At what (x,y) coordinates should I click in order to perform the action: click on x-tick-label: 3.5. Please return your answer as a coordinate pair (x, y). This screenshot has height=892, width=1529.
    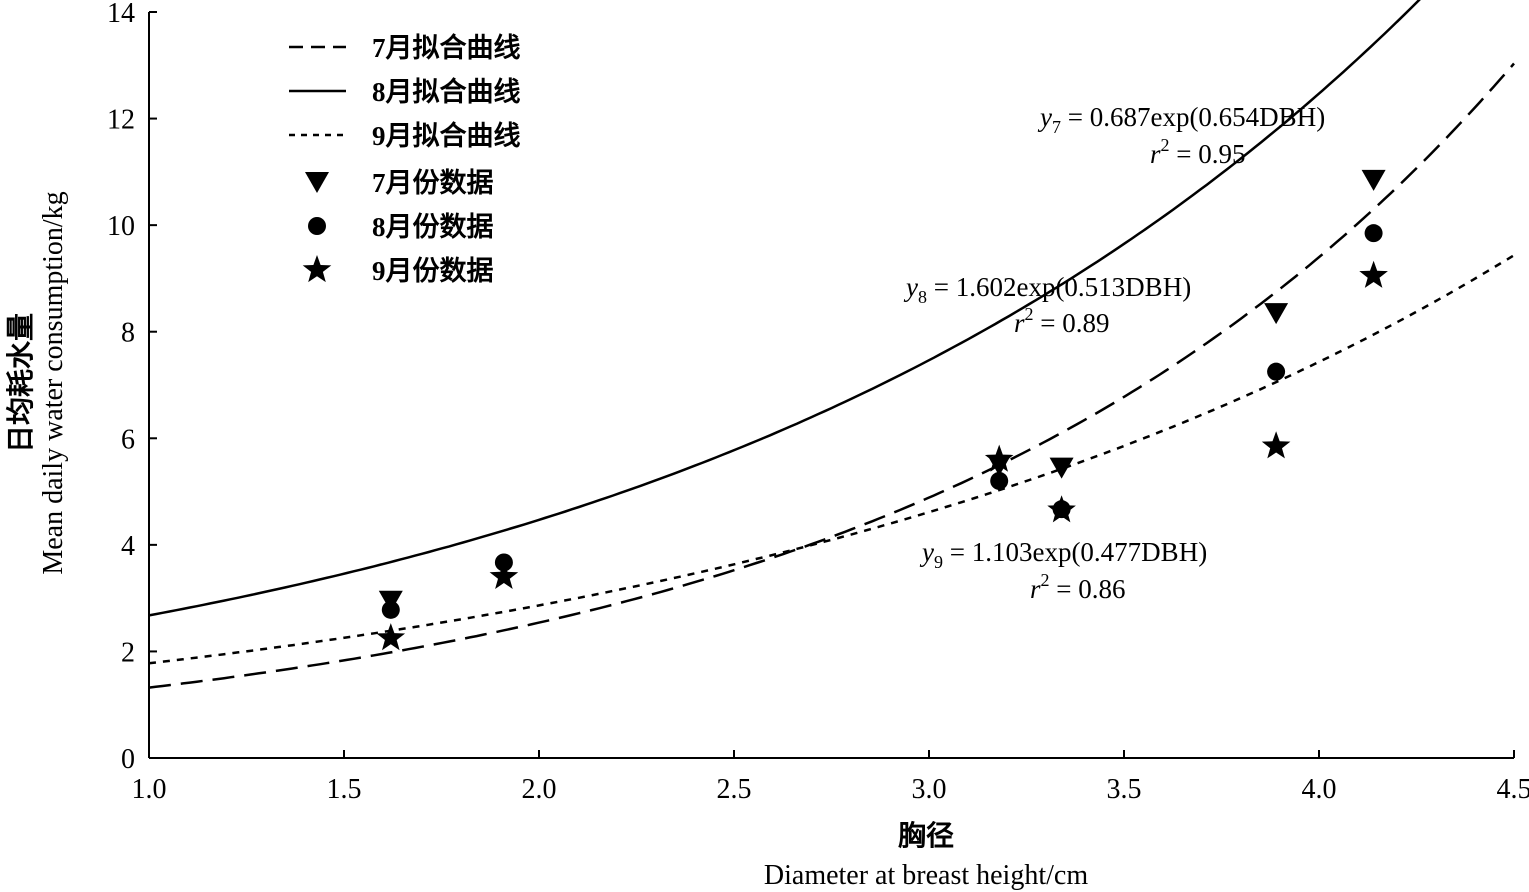
    Looking at the image, I should click on (1124, 789).